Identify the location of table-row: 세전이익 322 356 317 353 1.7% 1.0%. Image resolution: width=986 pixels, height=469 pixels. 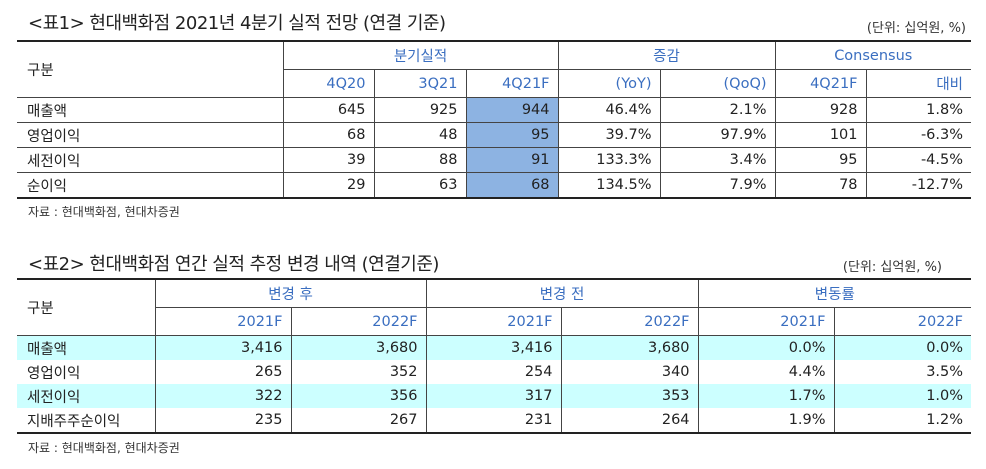
(494, 396).